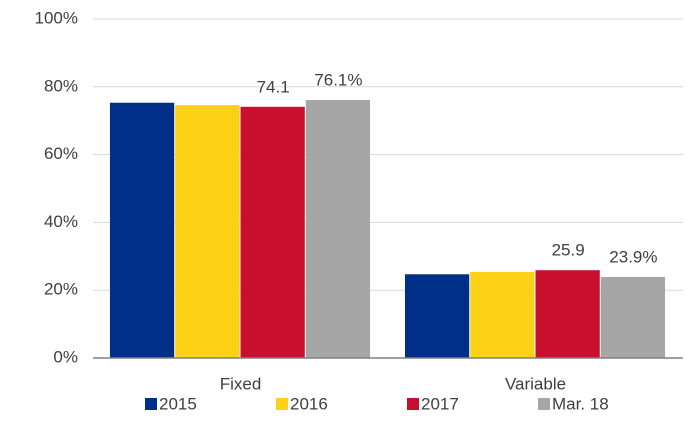  Describe the element at coordinates (61, 85) in the screenshot. I see `y-tick-label: 80%` at that location.